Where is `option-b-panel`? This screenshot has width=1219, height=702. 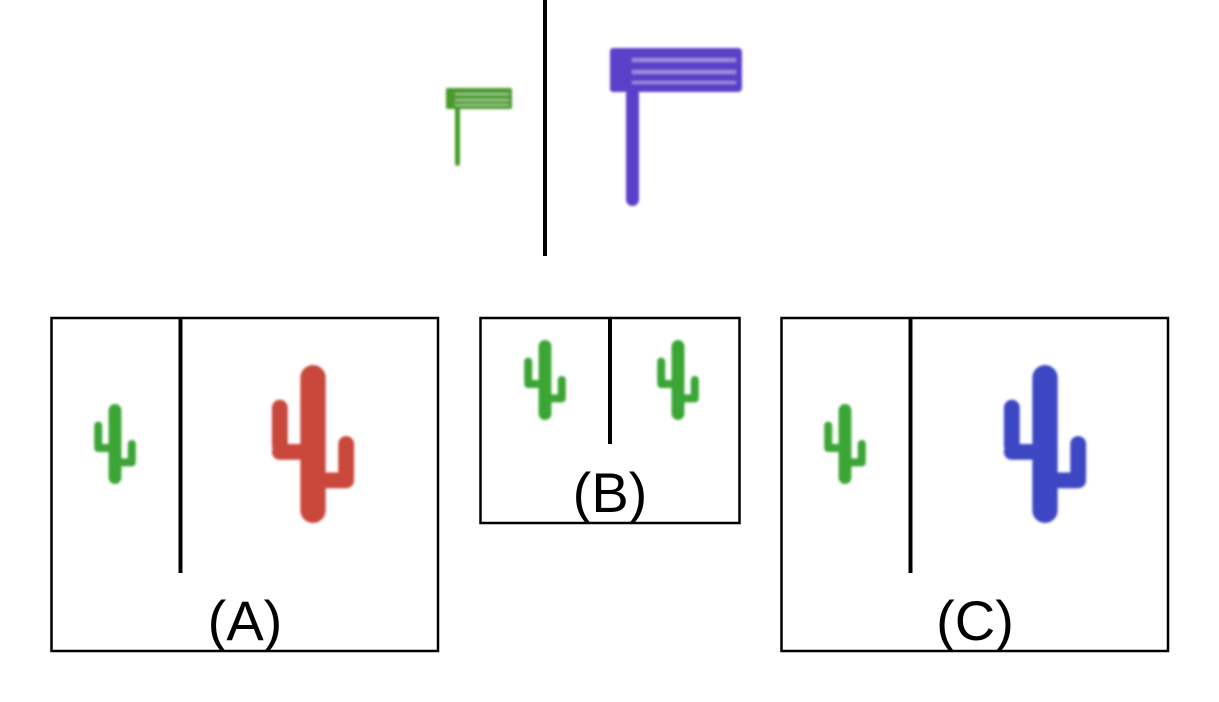
option-b-panel is located at coordinates (610, 420).